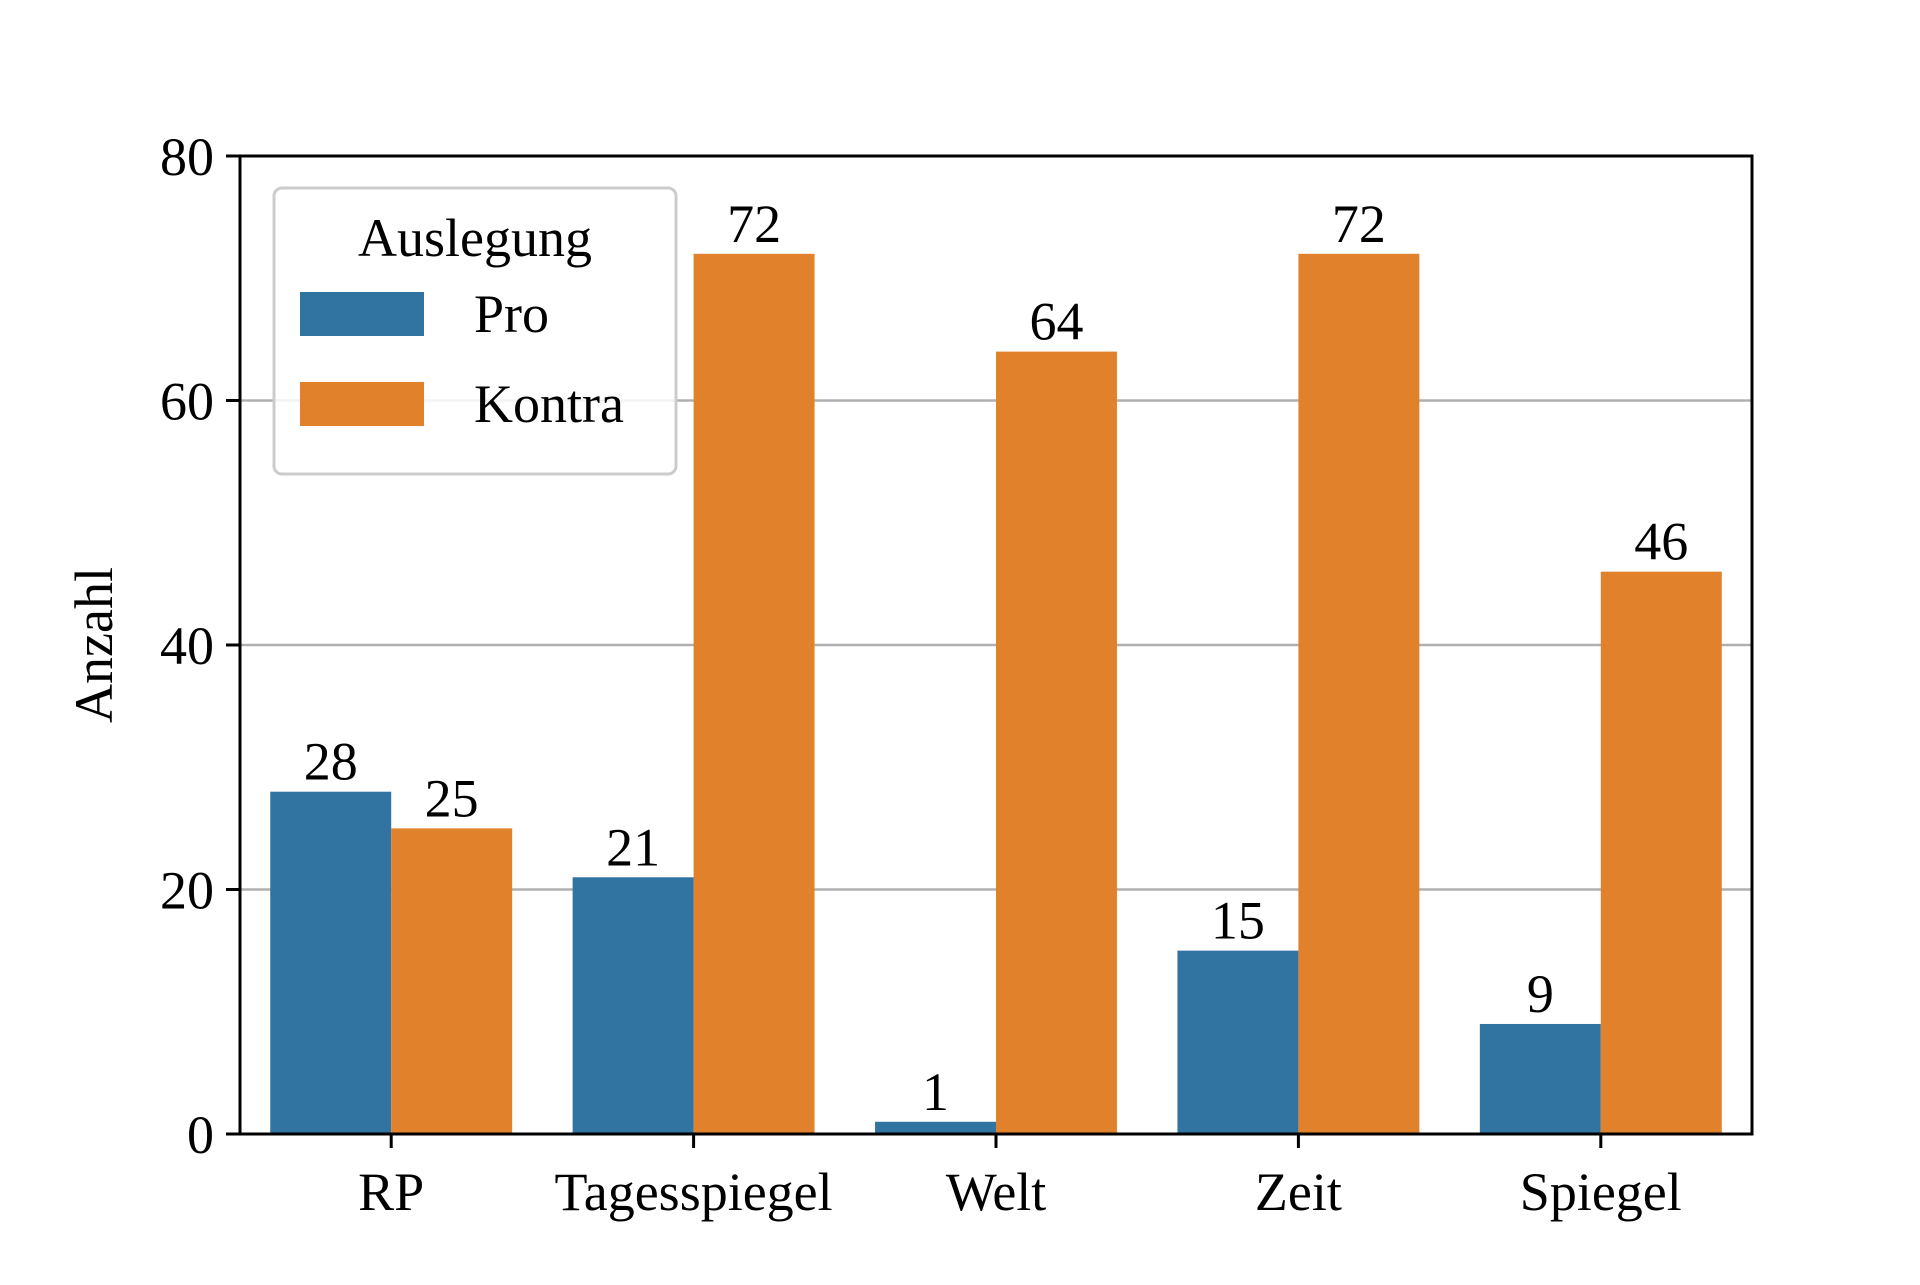 This screenshot has height=1285, width=1920. I want to click on bar-kontra-rp, so click(452, 981).